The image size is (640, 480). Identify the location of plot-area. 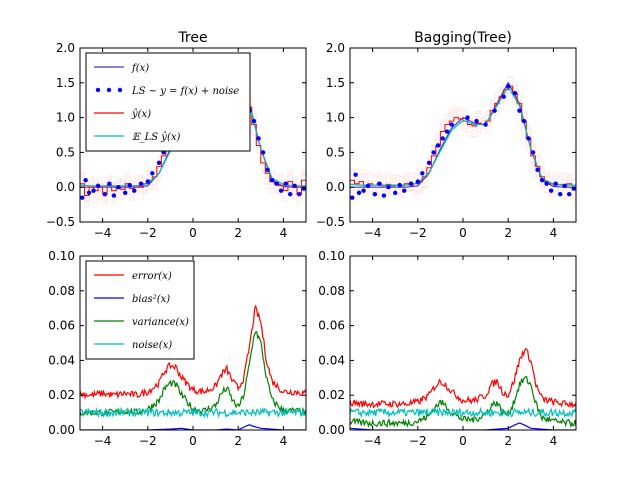
(463, 137).